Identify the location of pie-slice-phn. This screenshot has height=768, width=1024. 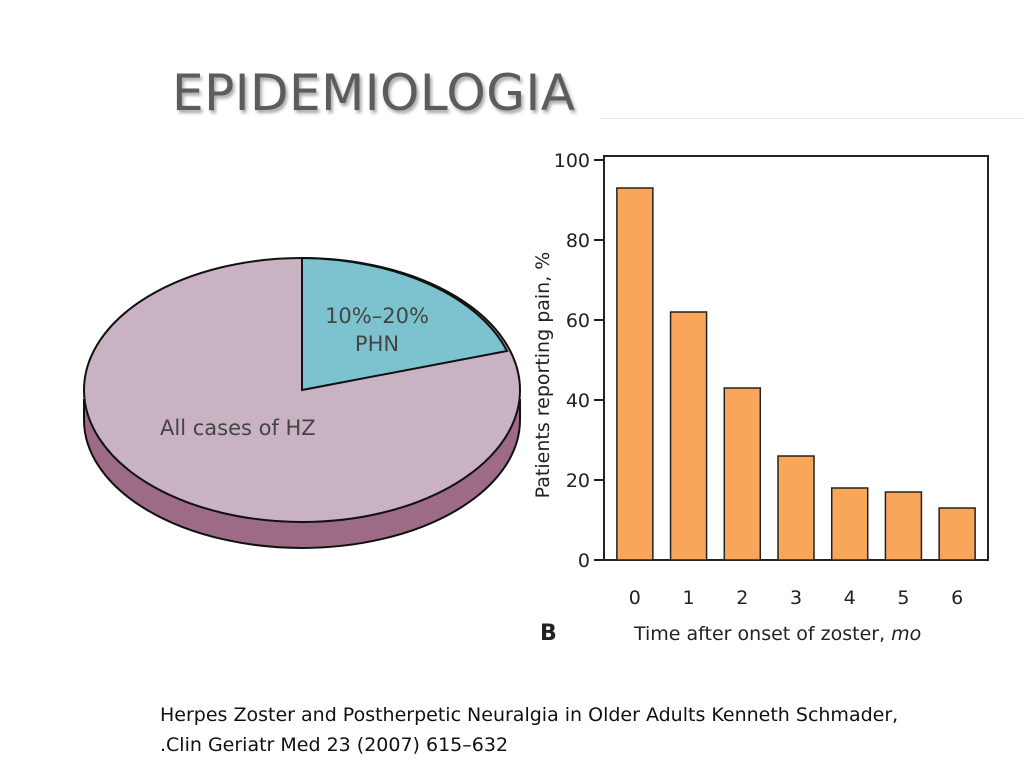
(405, 324).